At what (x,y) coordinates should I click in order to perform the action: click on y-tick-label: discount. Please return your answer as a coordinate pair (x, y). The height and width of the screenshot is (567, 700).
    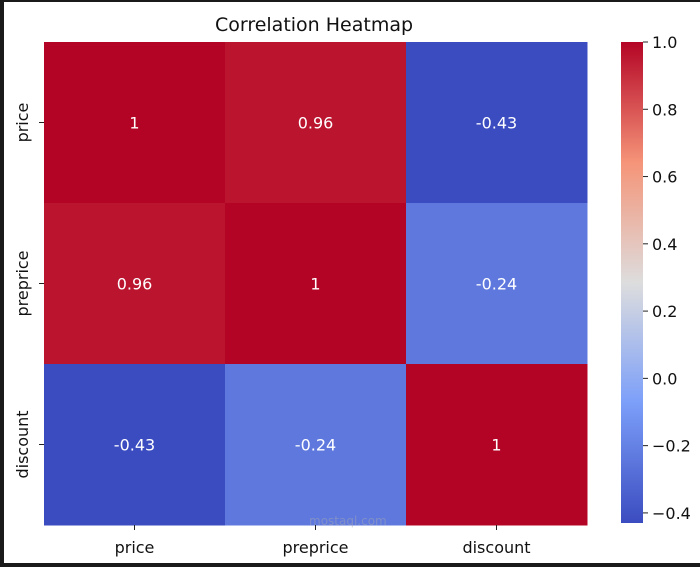
    Looking at the image, I should click on (22, 444).